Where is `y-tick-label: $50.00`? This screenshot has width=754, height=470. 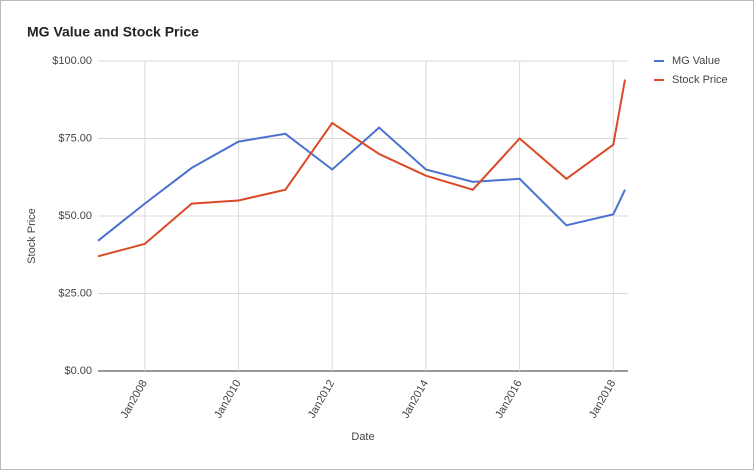
y-tick-label: $50.00 is located at coordinates (75, 216).